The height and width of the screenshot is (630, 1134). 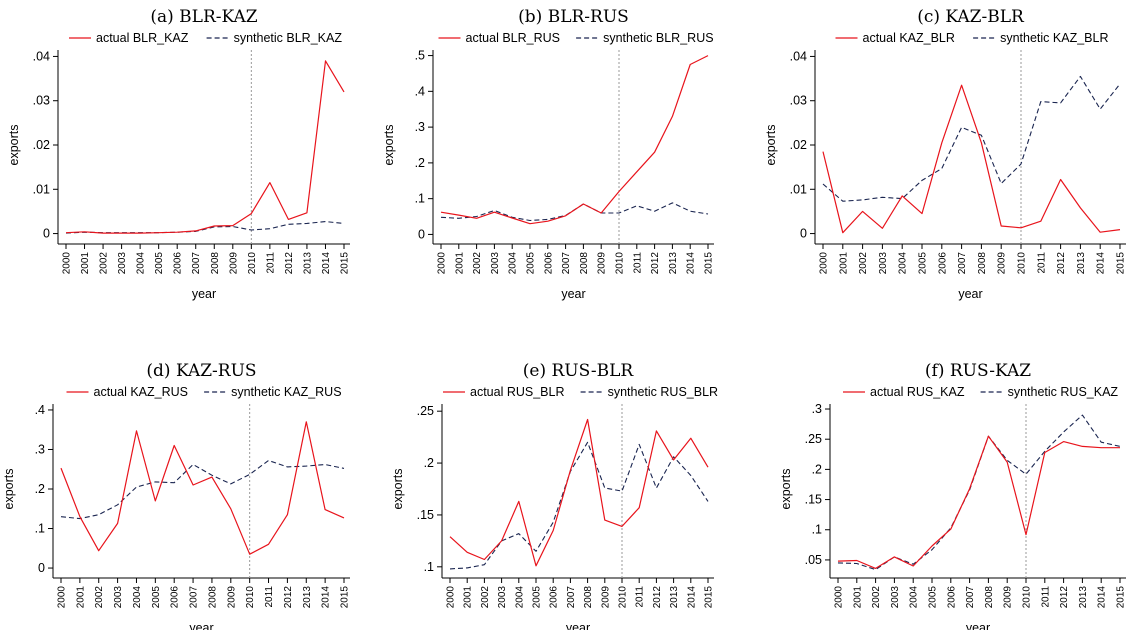 What do you see at coordinates (425, 515) in the screenshot?
I see `y-tick-label: .15` at bounding box center [425, 515].